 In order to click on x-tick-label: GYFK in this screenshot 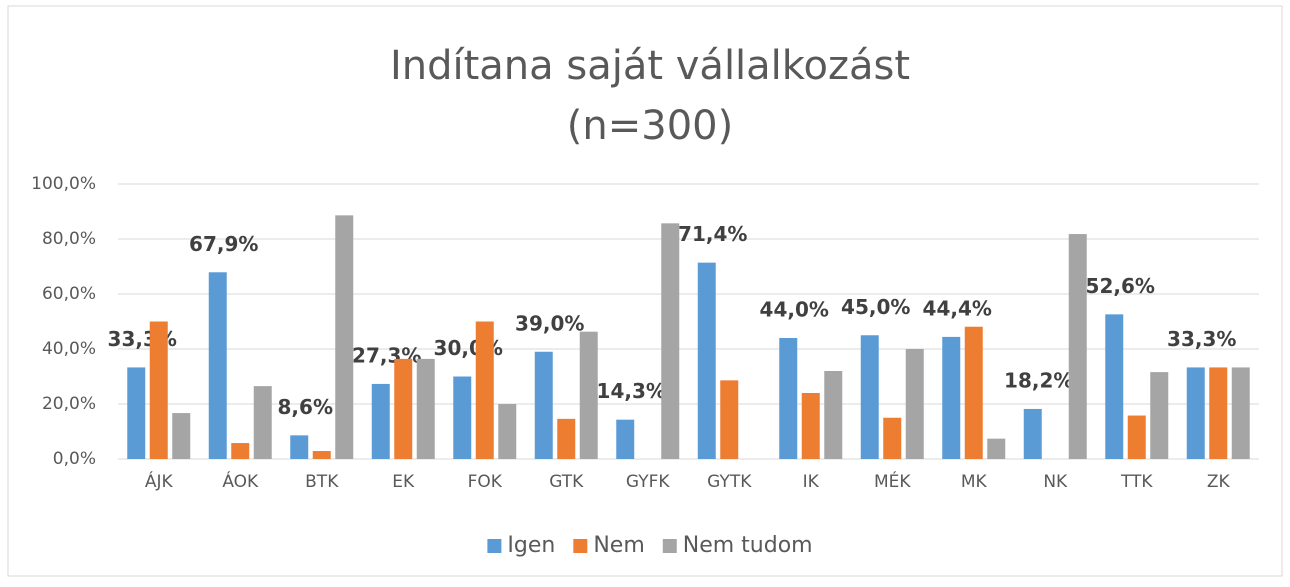, I will do `click(648, 482)`.